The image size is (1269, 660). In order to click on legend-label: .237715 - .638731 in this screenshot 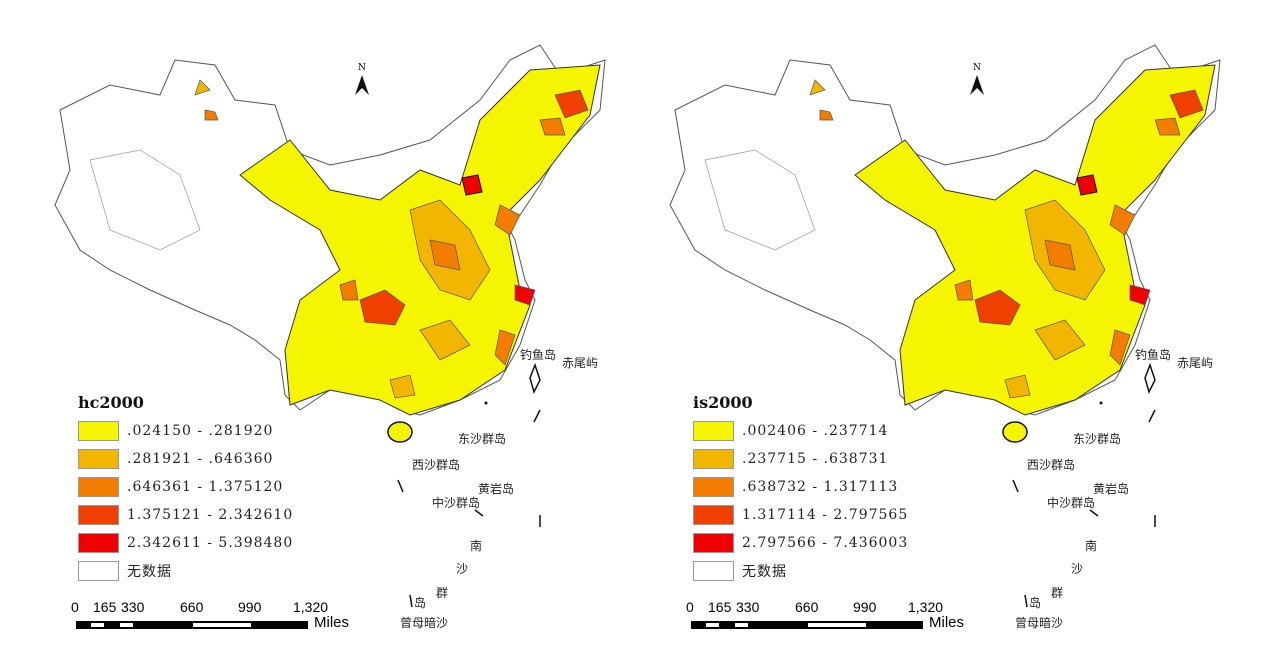, I will do `click(815, 459)`.